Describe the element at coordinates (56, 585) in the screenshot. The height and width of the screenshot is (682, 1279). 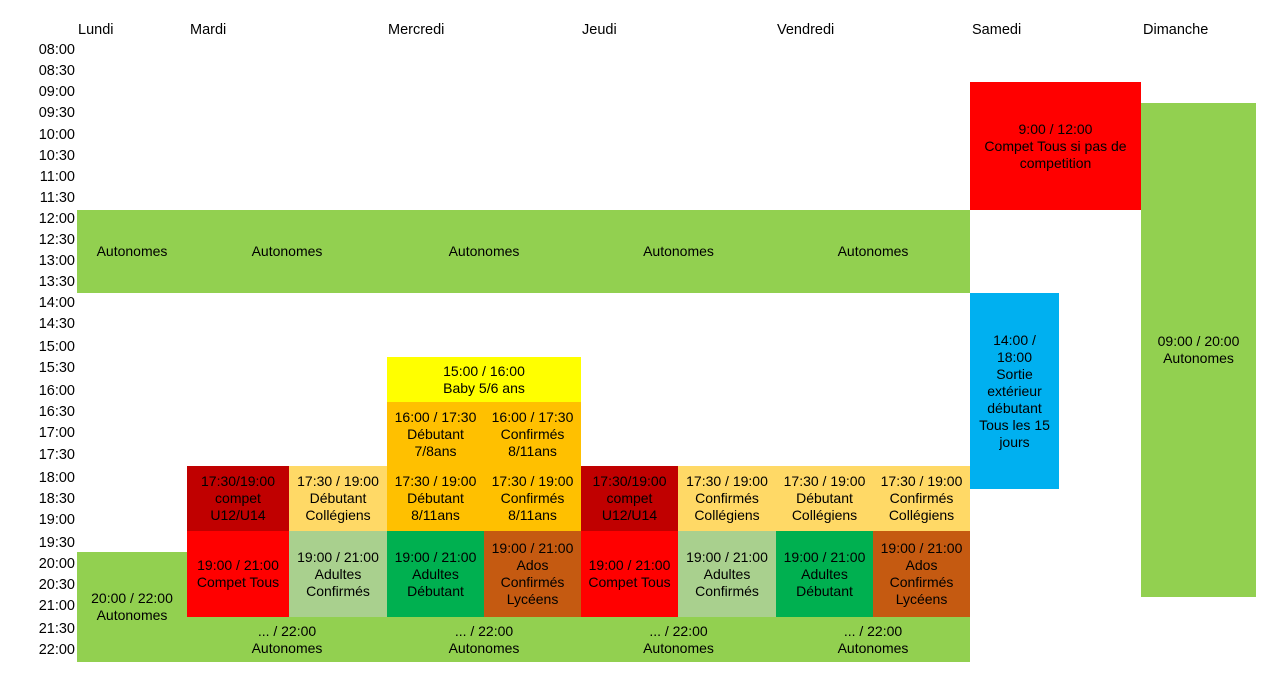
I see `time-label: 20:30` at that location.